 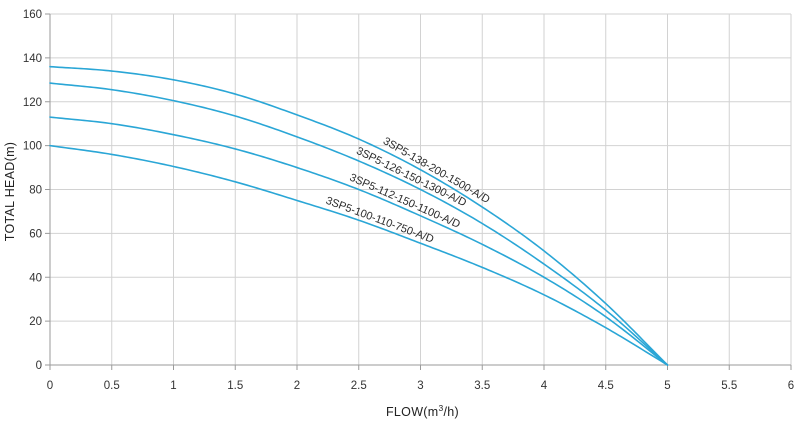 I want to click on x-axis-title-prefix: FLOW(m, so click(x=412, y=412).